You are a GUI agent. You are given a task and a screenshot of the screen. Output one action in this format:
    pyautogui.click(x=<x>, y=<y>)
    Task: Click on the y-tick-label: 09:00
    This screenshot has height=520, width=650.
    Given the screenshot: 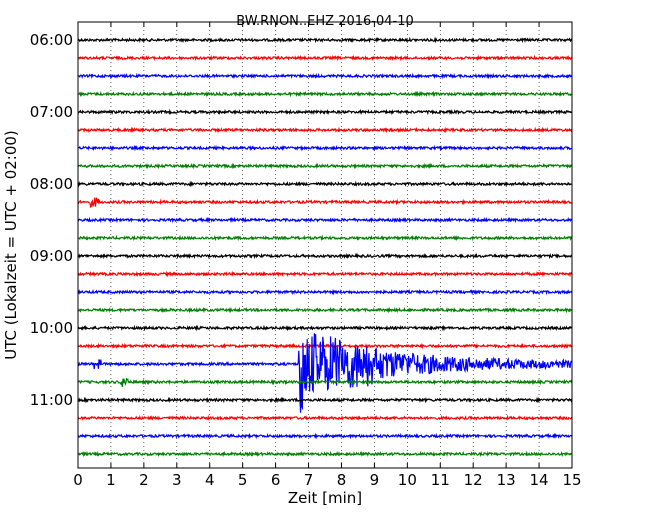 What is the action you would take?
    pyautogui.click(x=51, y=256)
    